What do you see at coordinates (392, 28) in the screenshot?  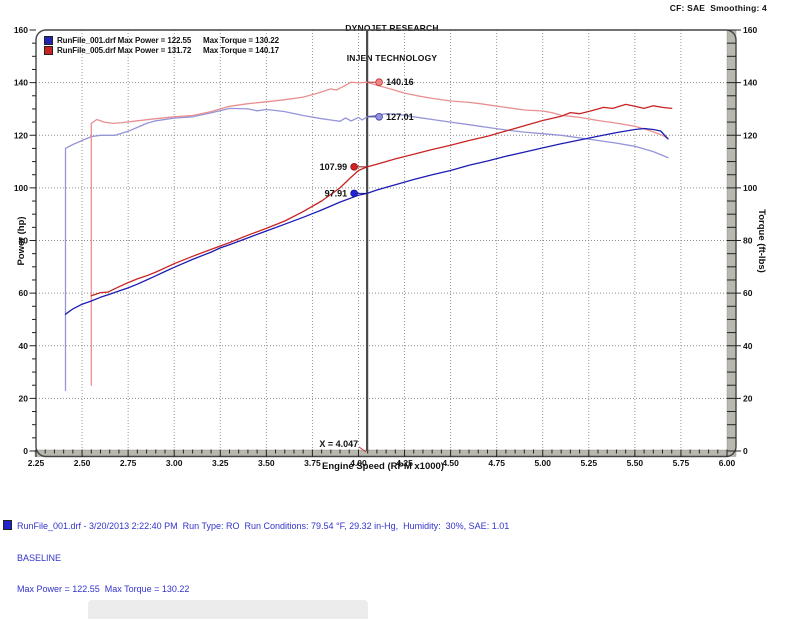 I see `header-company: DYNOJET RESEARCH` at bounding box center [392, 28].